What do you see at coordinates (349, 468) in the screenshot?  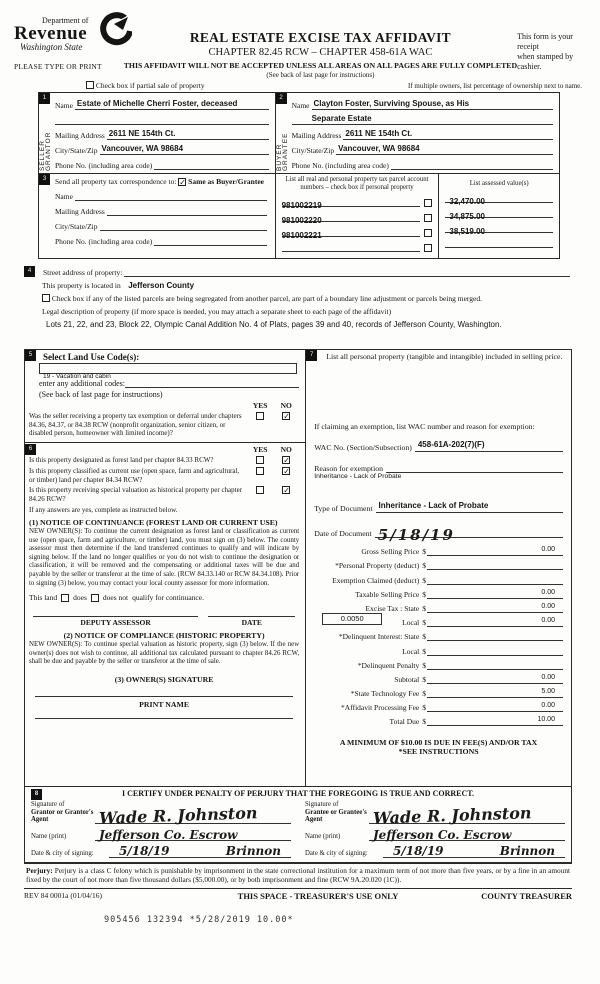 I see `reason-label: Reason for exemption` at bounding box center [349, 468].